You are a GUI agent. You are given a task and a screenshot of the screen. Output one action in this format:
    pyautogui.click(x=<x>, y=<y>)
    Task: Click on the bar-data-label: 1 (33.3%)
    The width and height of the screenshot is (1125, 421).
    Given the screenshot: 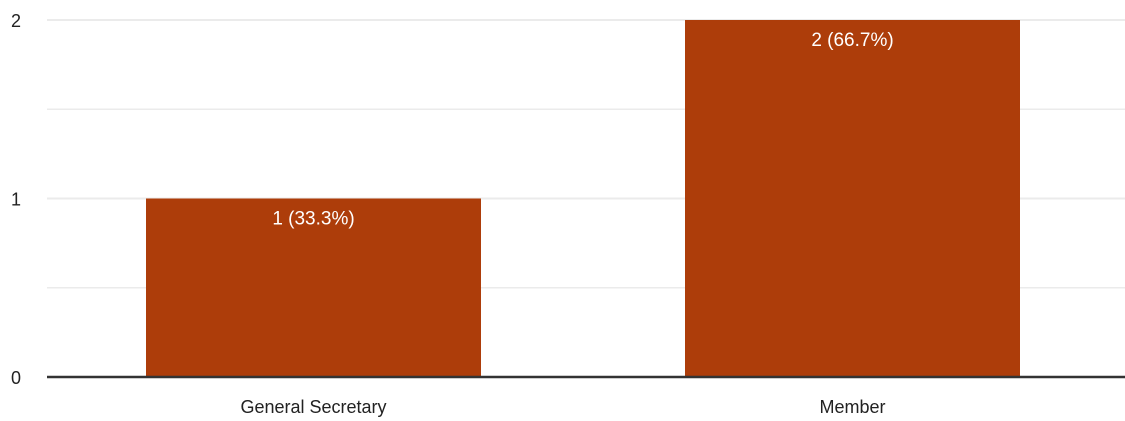 What is the action you would take?
    pyautogui.click(x=313, y=219)
    